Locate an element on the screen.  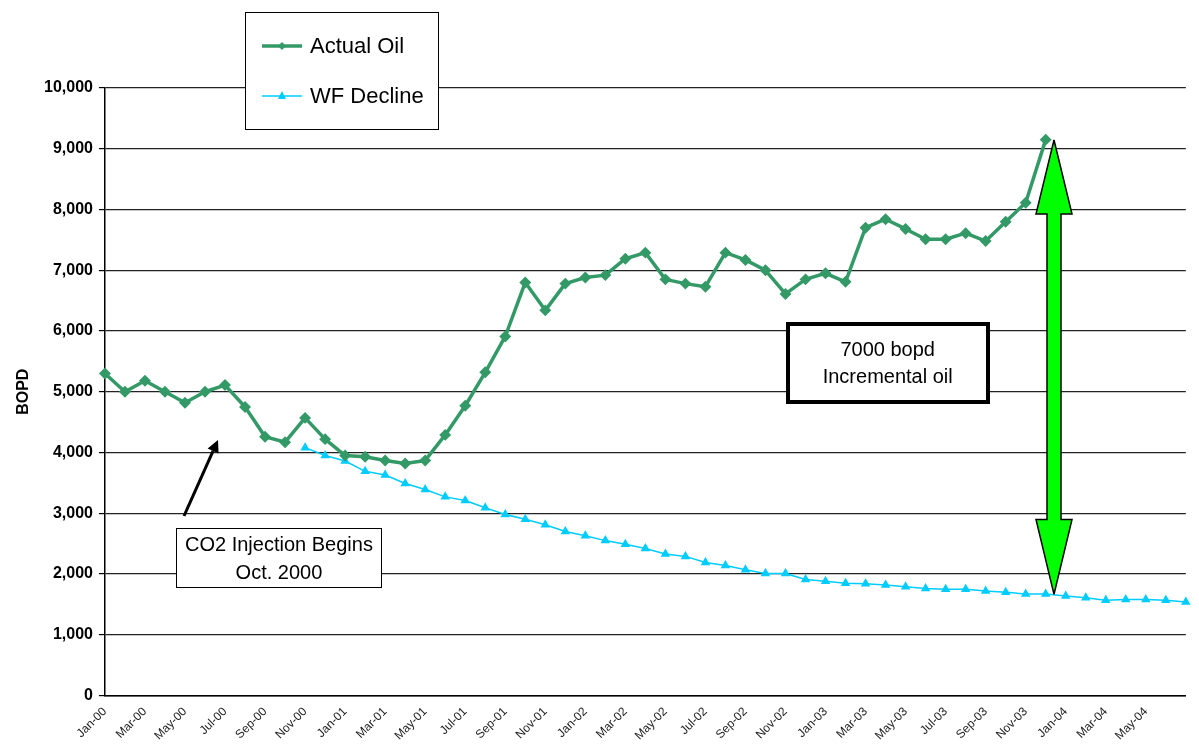
y-tick-label: 10,000 is located at coordinates (69, 87).